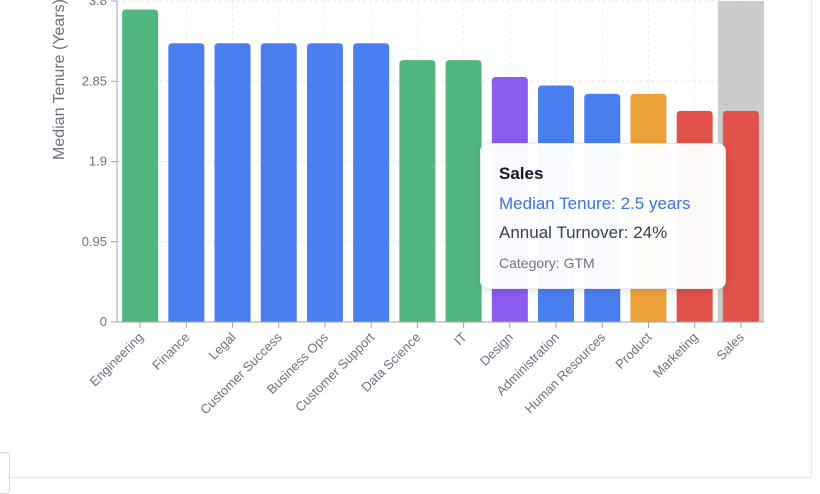  Describe the element at coordinates (324, 182) in the screenshot. I see `bar-business-ops` at that location.